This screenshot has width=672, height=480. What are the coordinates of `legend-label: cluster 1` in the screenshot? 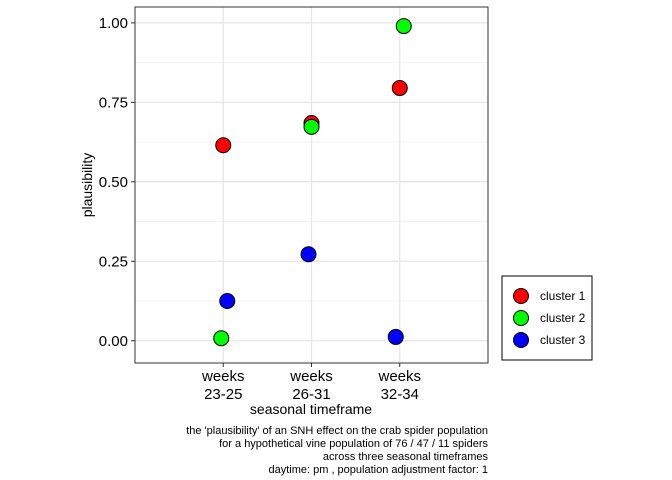 It's located at (563, 296).